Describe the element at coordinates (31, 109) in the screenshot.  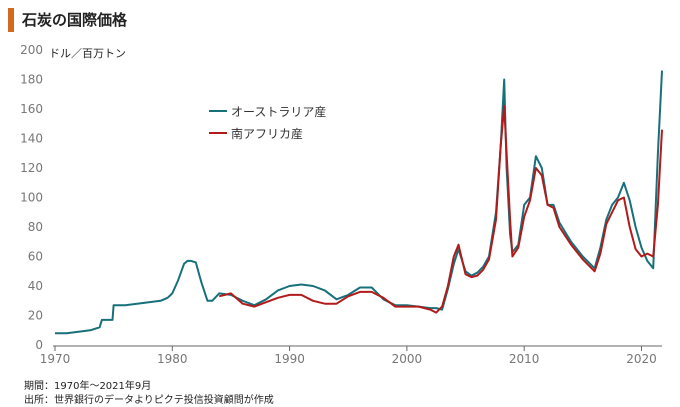
I see `y-tick-label: 160` at that location.